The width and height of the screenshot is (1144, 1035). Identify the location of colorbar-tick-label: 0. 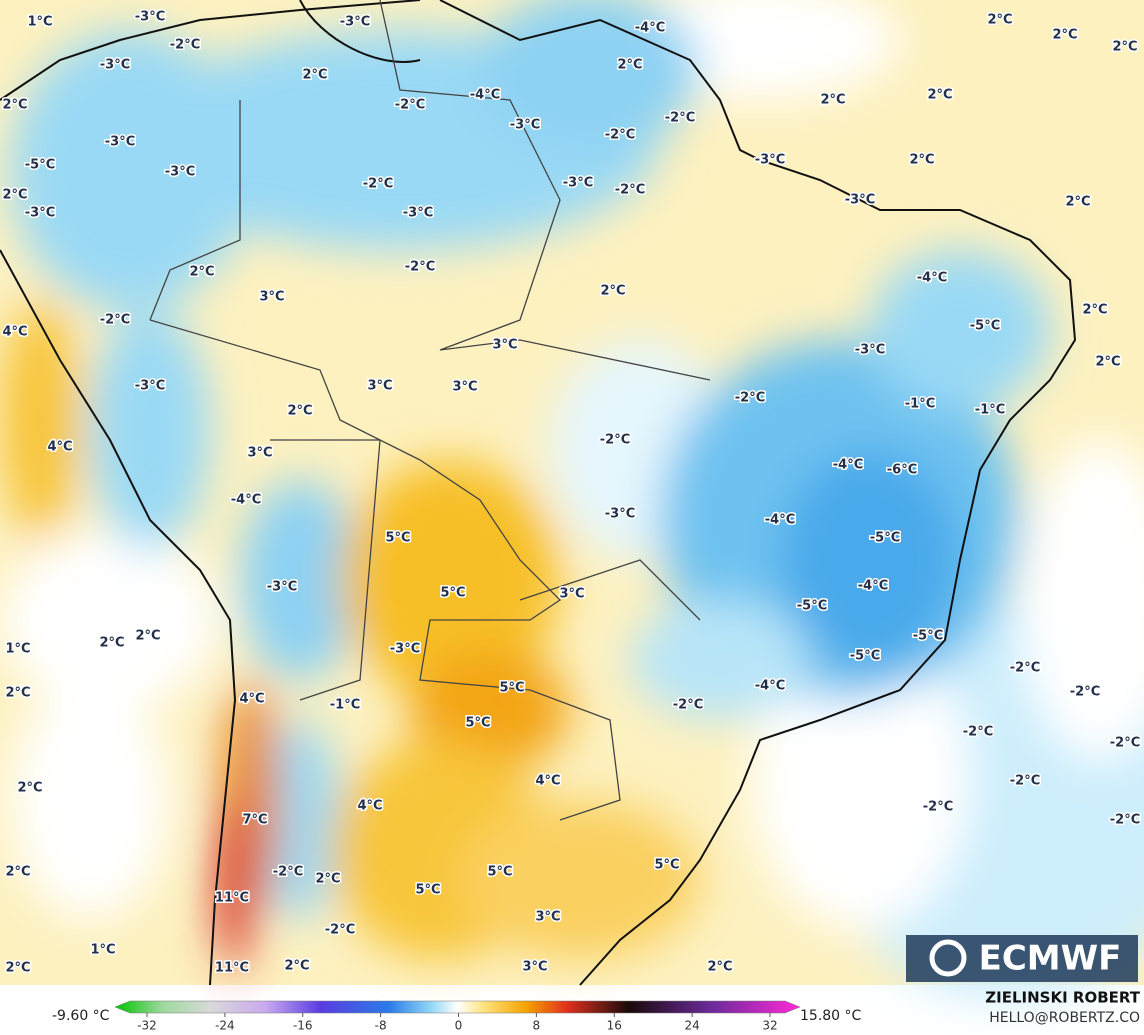
(459, 1026).